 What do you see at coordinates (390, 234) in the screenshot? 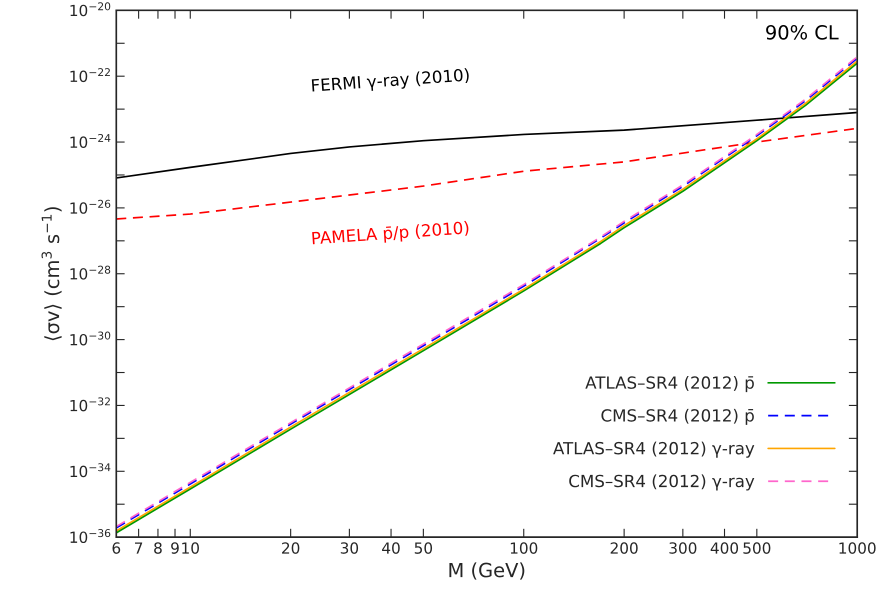
I see `annotation: PAMELA p̄/p (2010)` at bounding box center [390, 234].